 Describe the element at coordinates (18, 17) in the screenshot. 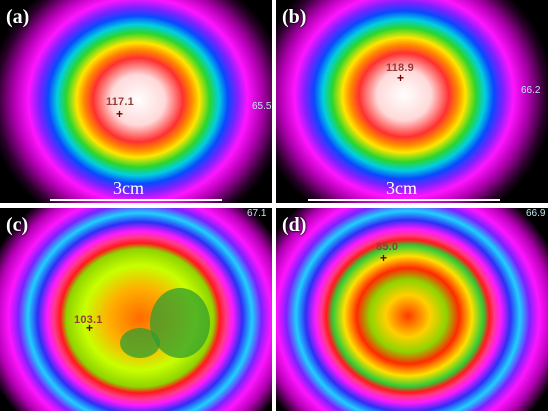

I see `panel-label: (a)` at that location.